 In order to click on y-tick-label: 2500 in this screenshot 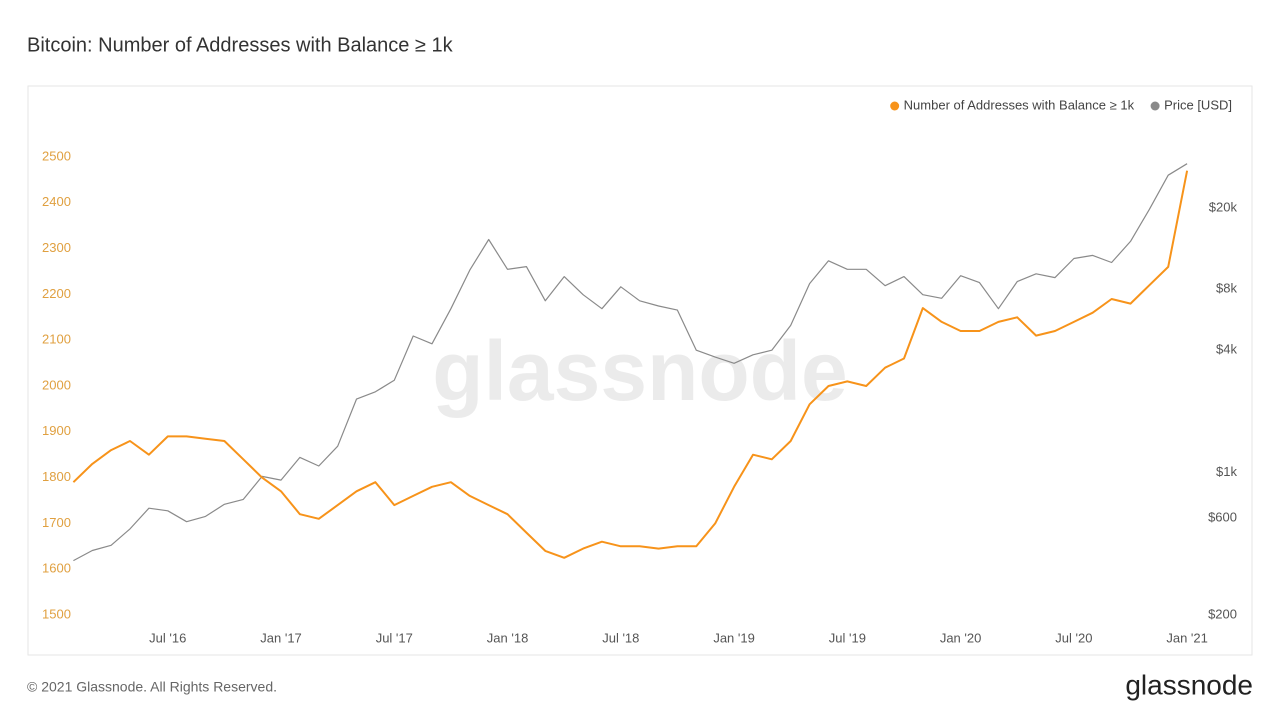, I will do `click(56, 155)`.